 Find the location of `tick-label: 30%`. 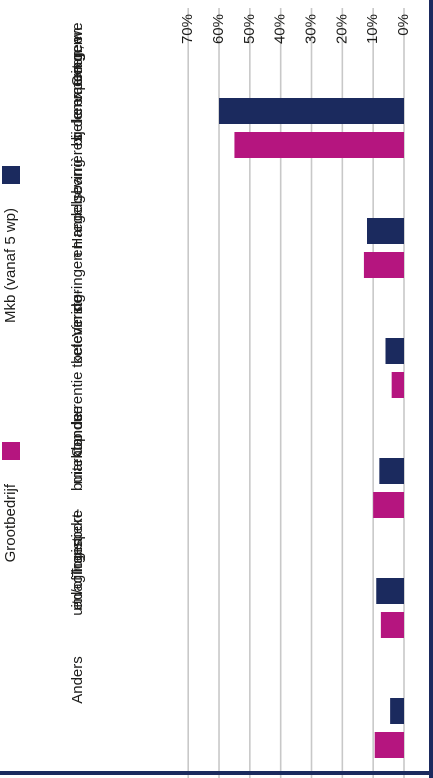

tick-label: 30% is located at coordinates (310, 29).